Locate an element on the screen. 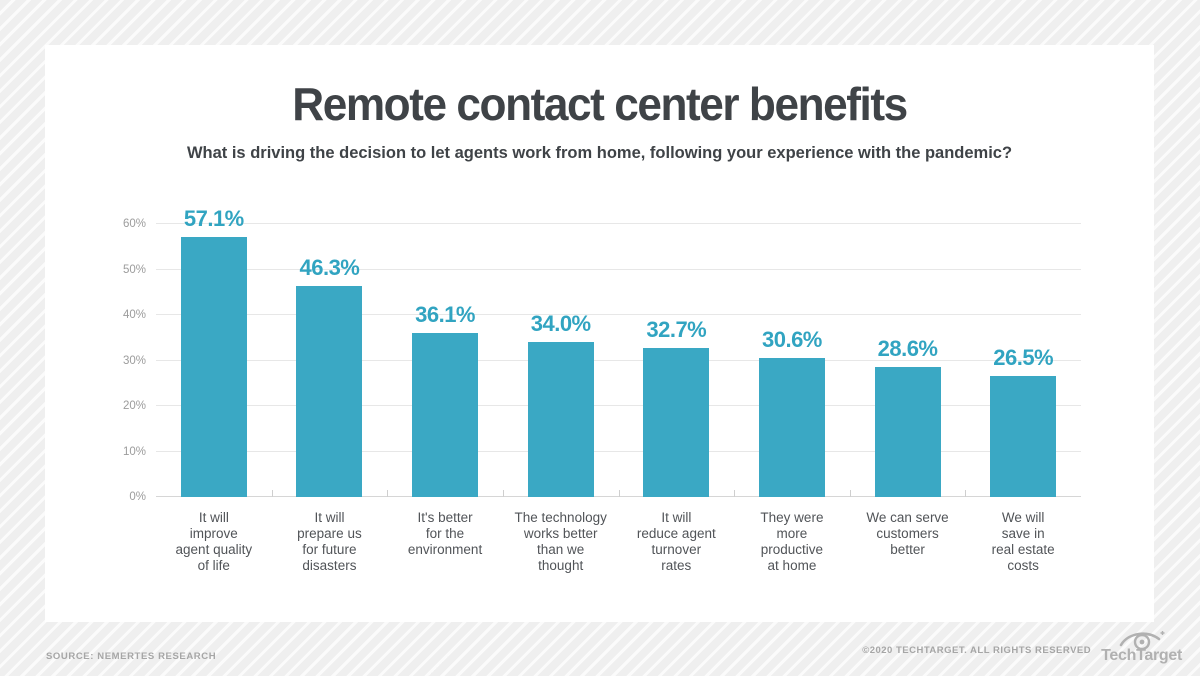  source-credit: SOURCE: NEMERTES RESEARCH is located at coordinates (131, 656).